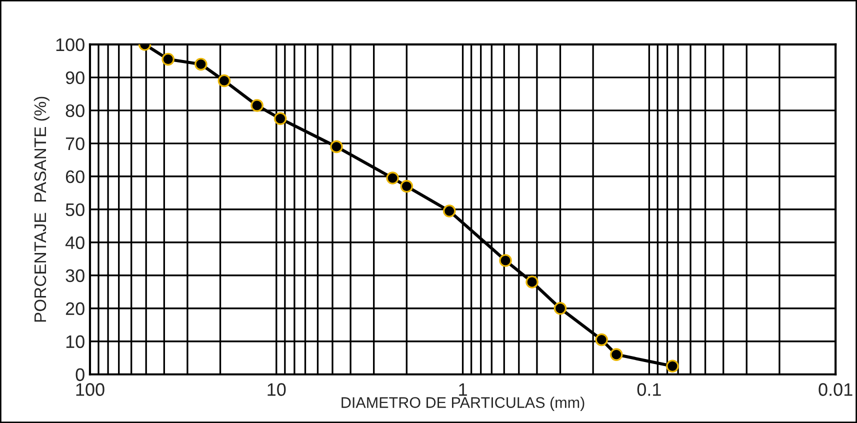 Image resolution: width=857 pixels, height=423 pixels. Describe the element at coordinates (75, 309) in the screenshot. I see `y-tick-label: 20` at that location.